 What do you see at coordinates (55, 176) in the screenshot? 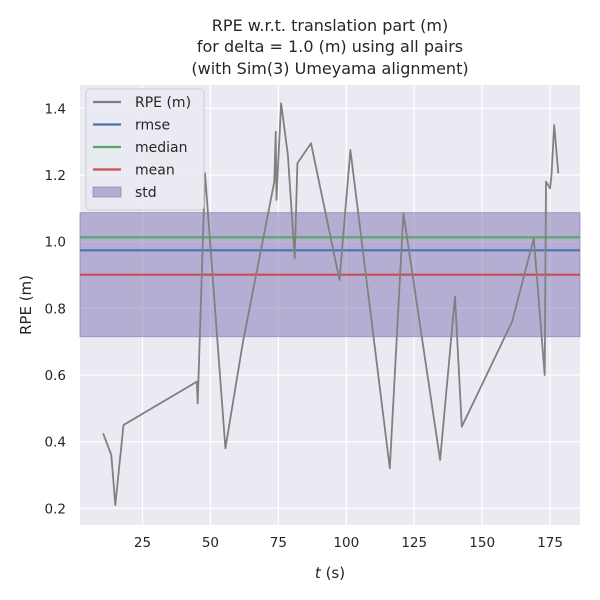
I see `y-tick-label: 1.2` at bounding box center [55, 176].